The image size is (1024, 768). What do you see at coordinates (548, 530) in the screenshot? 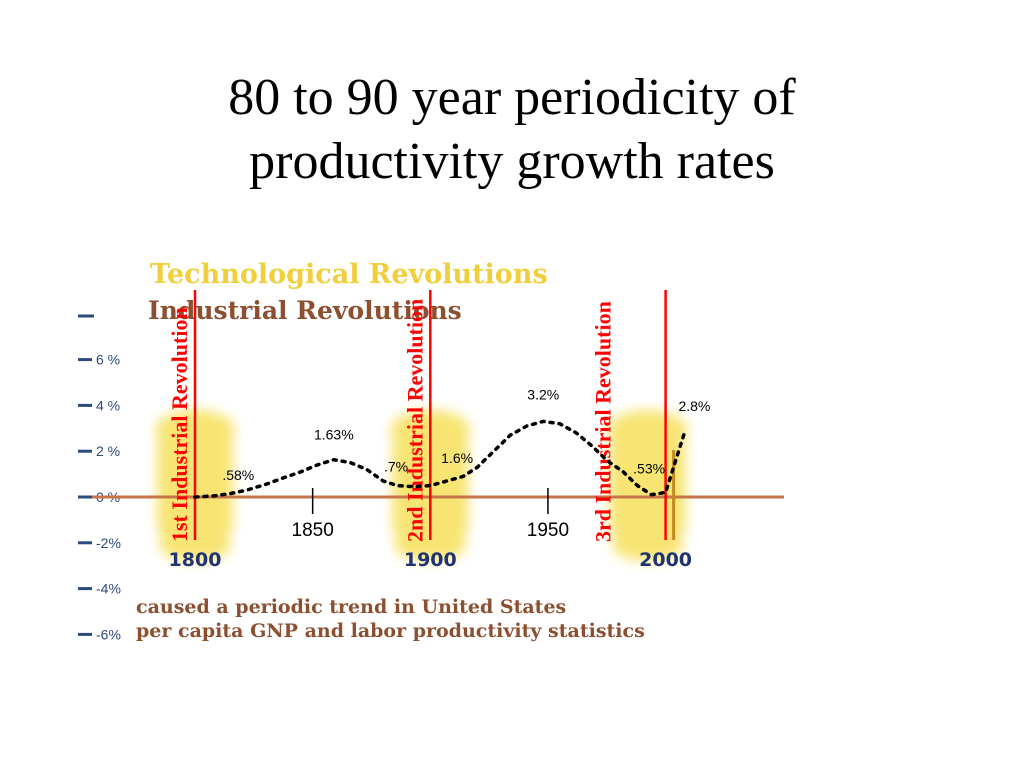
I see `x-tick-label: 1950` at bounding box center [548, 530].